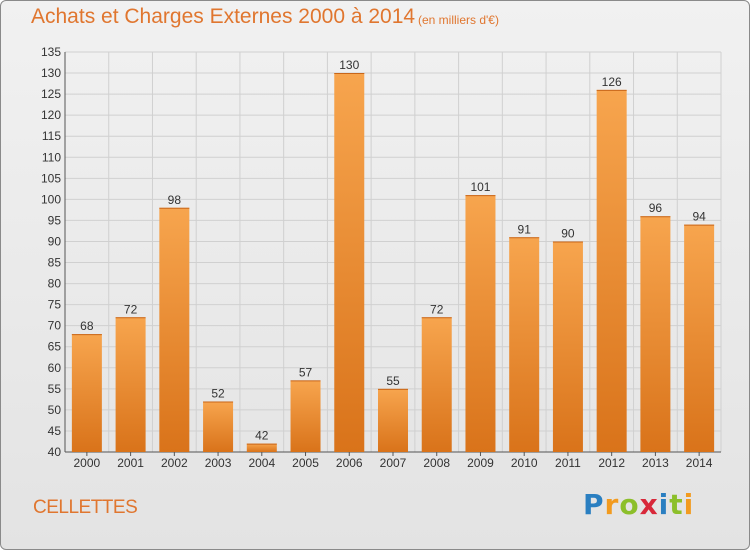 This screenshot has width=750, height=550. What do you see at coordinates (393, 463) in the screenshot?
I see `x-tick-label: 2007` at bounding box center [393, 463].